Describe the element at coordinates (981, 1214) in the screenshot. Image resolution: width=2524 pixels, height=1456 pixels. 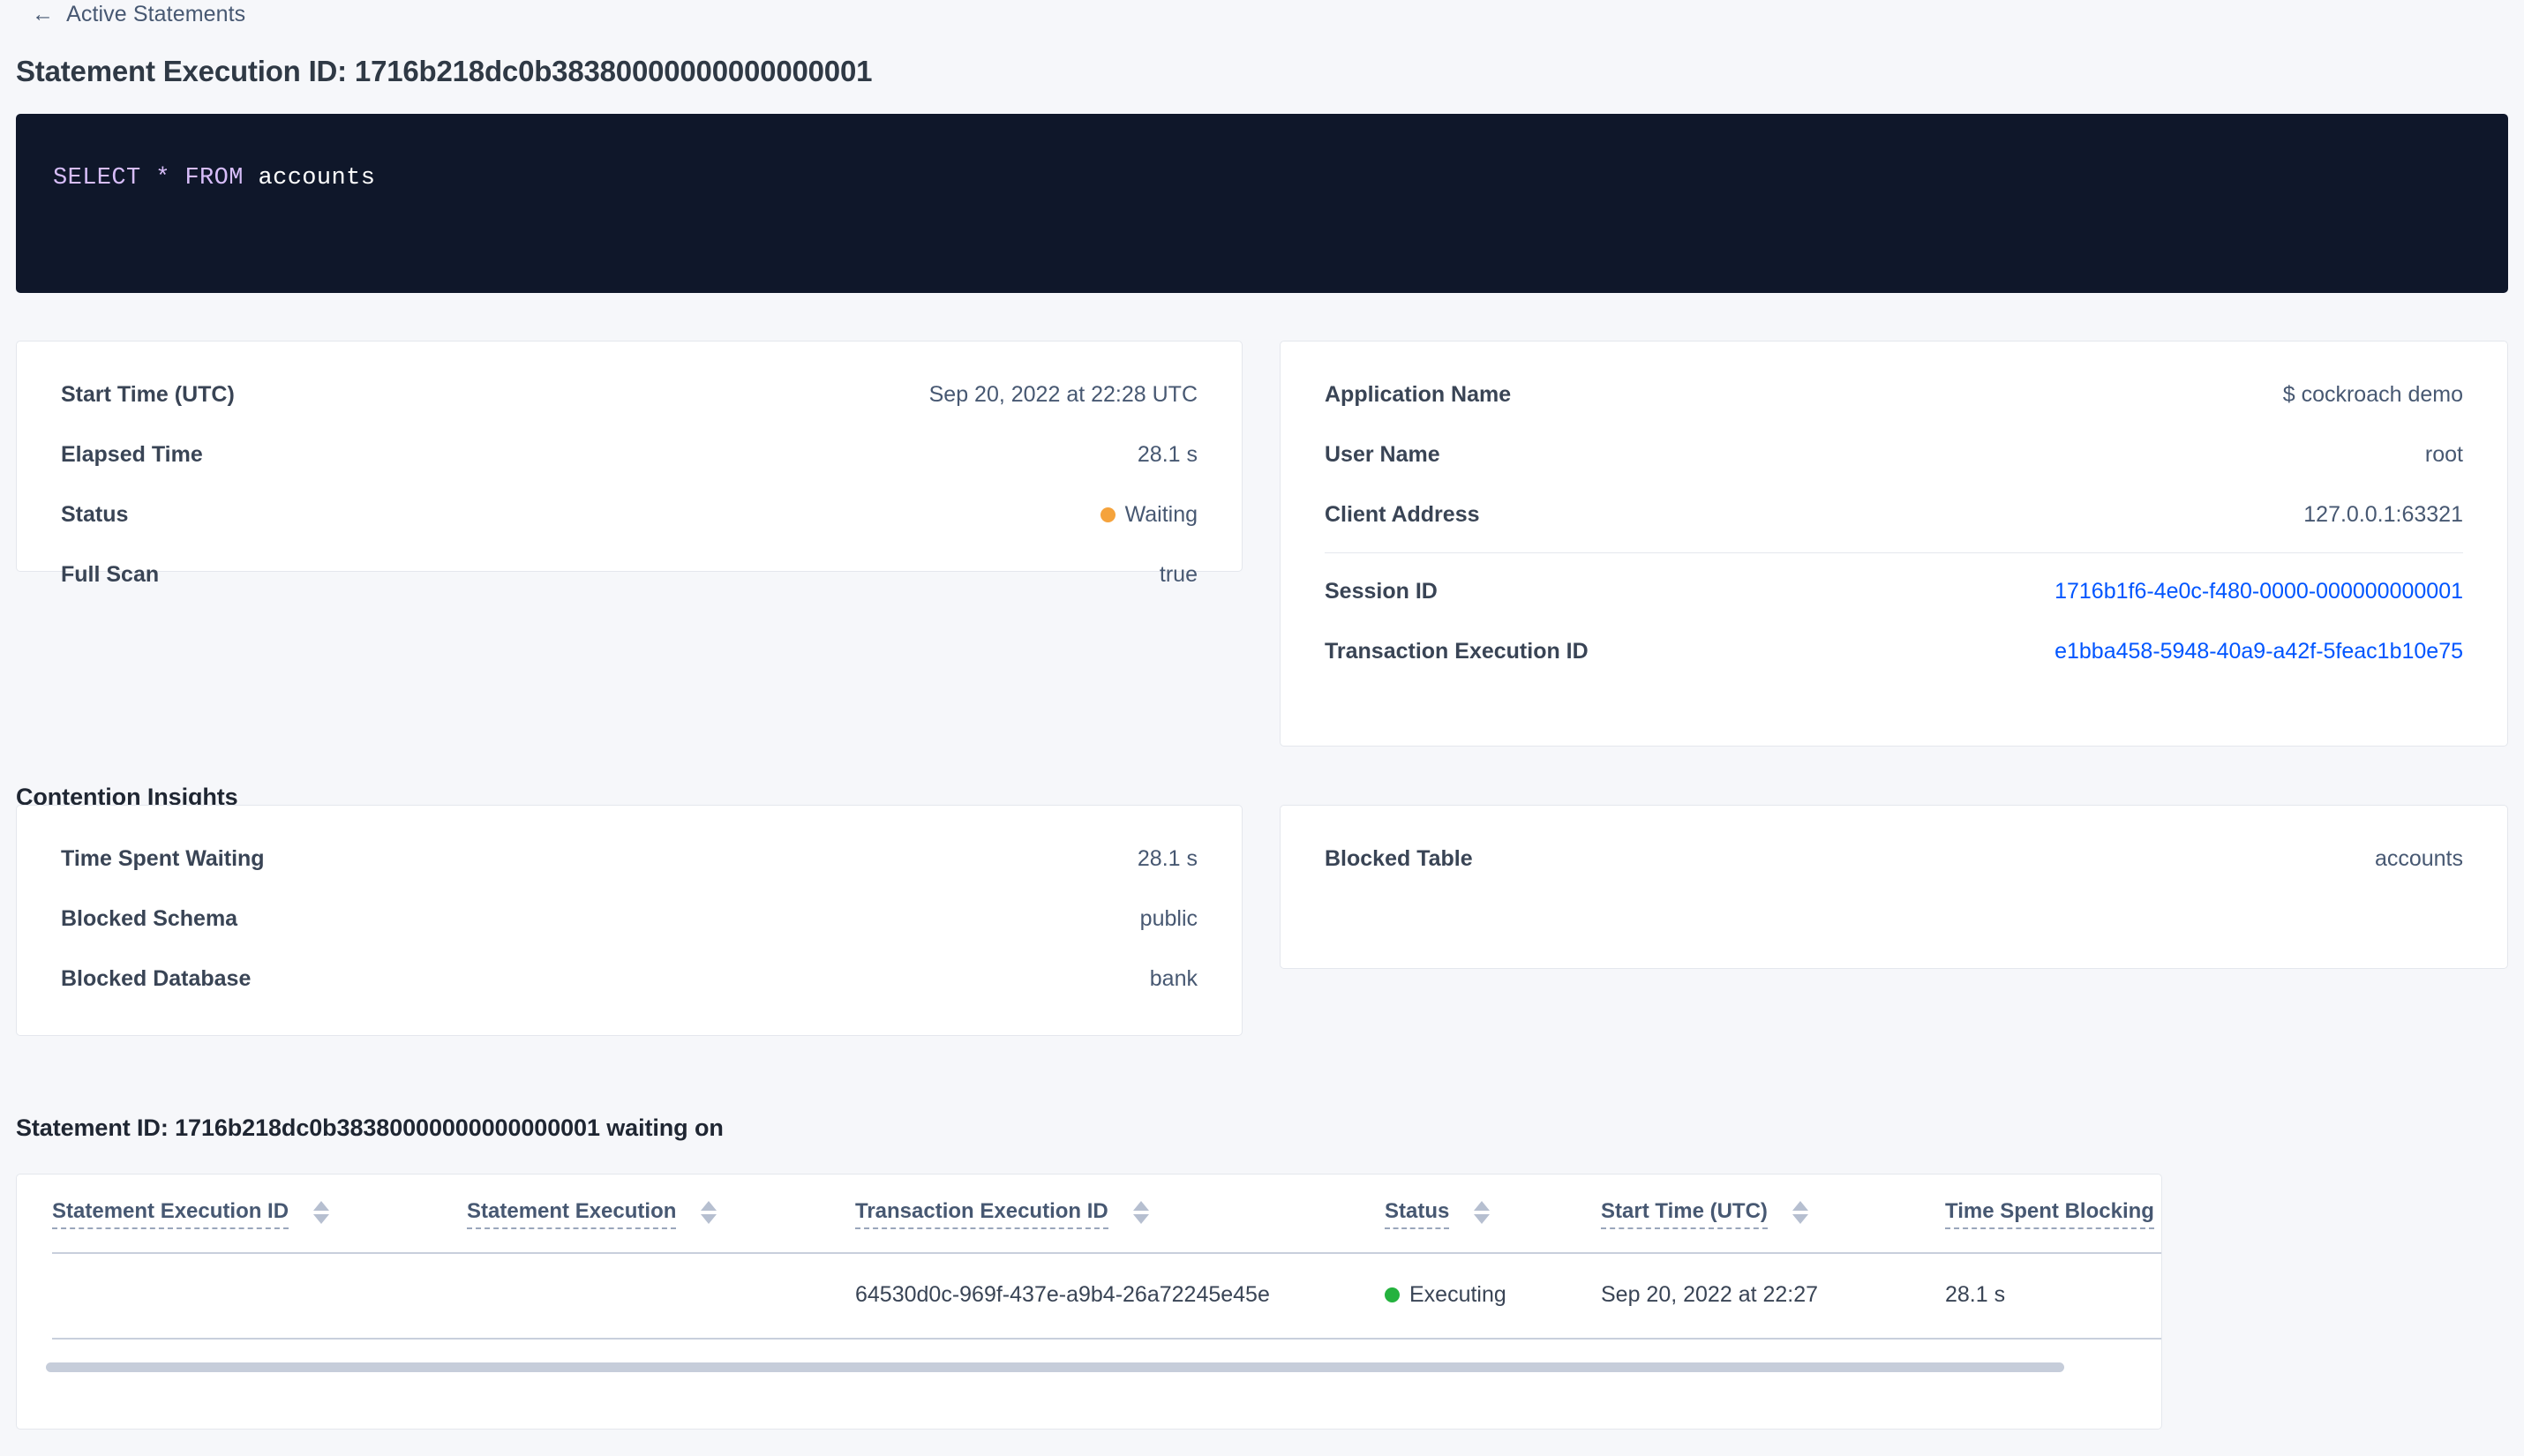
I see `column-header-label: Transaction Execution ID` at that location.